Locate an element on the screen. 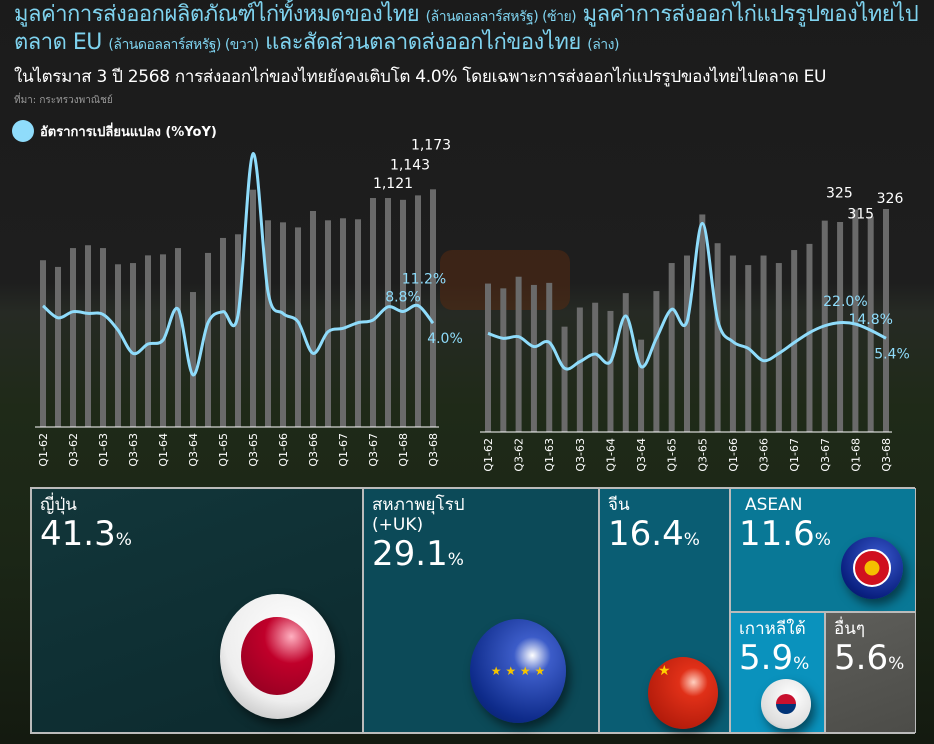 The height and width of the screenshot is (744, 934). title-unit2: (ล้านดอลลาร์สหรัฐ) (ขวา) is located at coordinates (183, 45).